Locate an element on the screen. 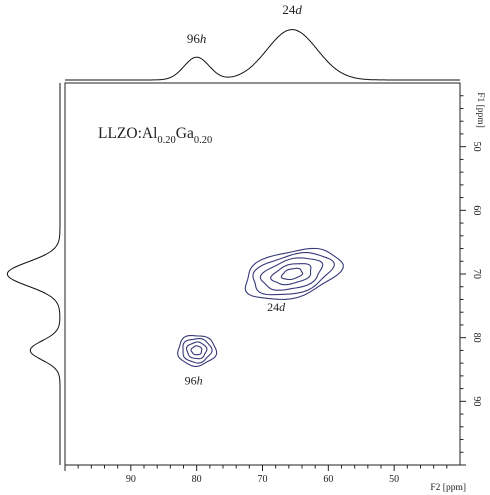  y-tick-label: 70 is located at coordinates (476, 274).